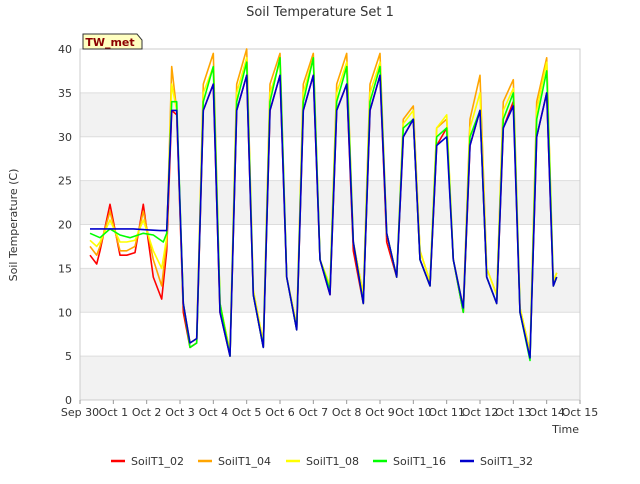  Describe the element at coordinates (244, 461) in the screenshot. I see `legend-label: SoilT1_04` at that location.